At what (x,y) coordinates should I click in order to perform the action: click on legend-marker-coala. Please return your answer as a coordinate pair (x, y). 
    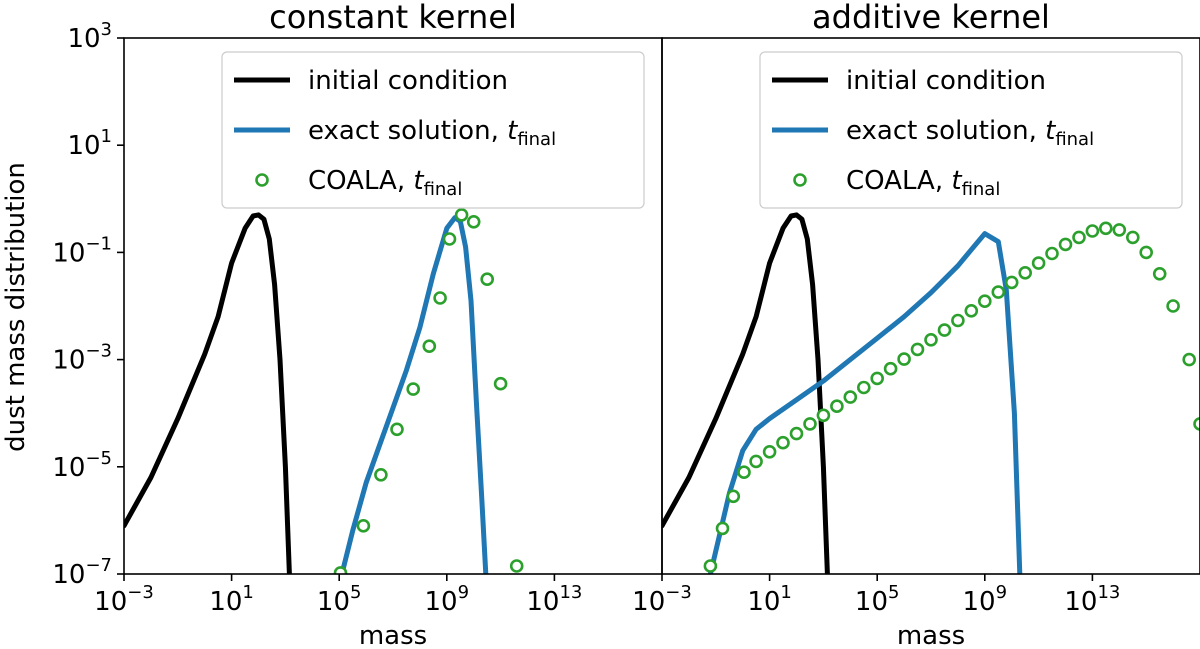
    Looking at the image, I should click on (262, 180).